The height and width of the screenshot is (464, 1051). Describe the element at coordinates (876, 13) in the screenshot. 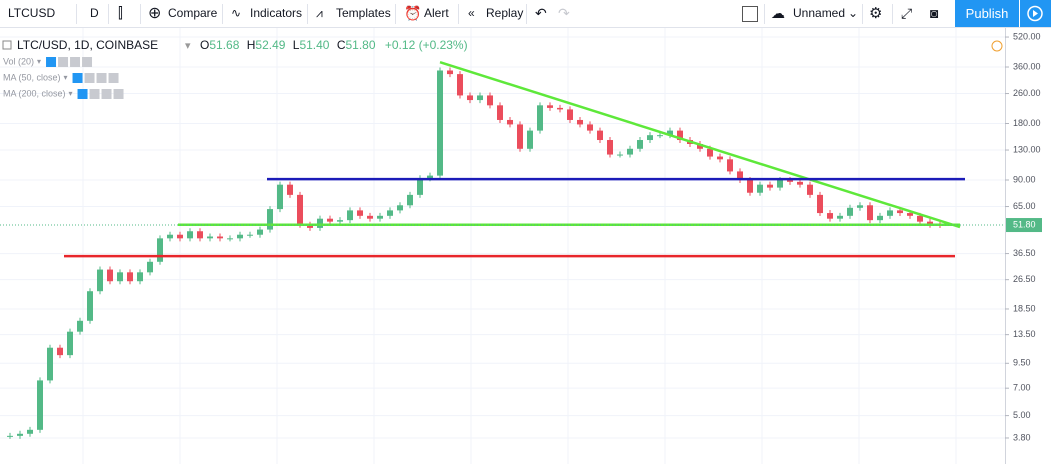

I see `settings-button: ⚙` at that location.